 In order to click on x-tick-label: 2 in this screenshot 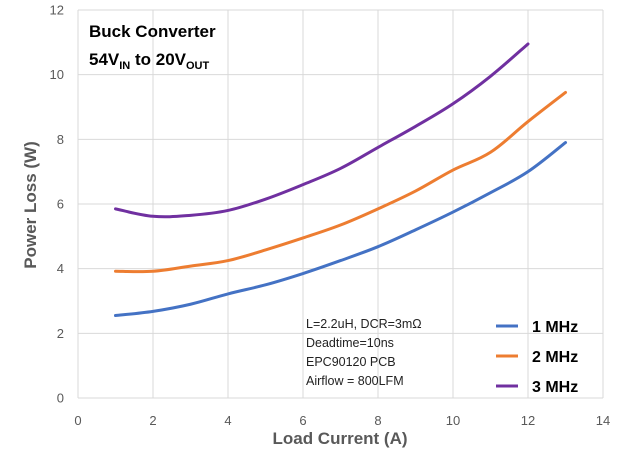, I will do `click(152, 420)`.